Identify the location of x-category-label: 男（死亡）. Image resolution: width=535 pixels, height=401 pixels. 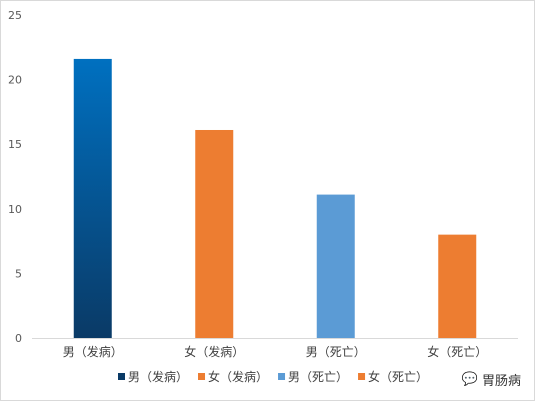
(336, 352).